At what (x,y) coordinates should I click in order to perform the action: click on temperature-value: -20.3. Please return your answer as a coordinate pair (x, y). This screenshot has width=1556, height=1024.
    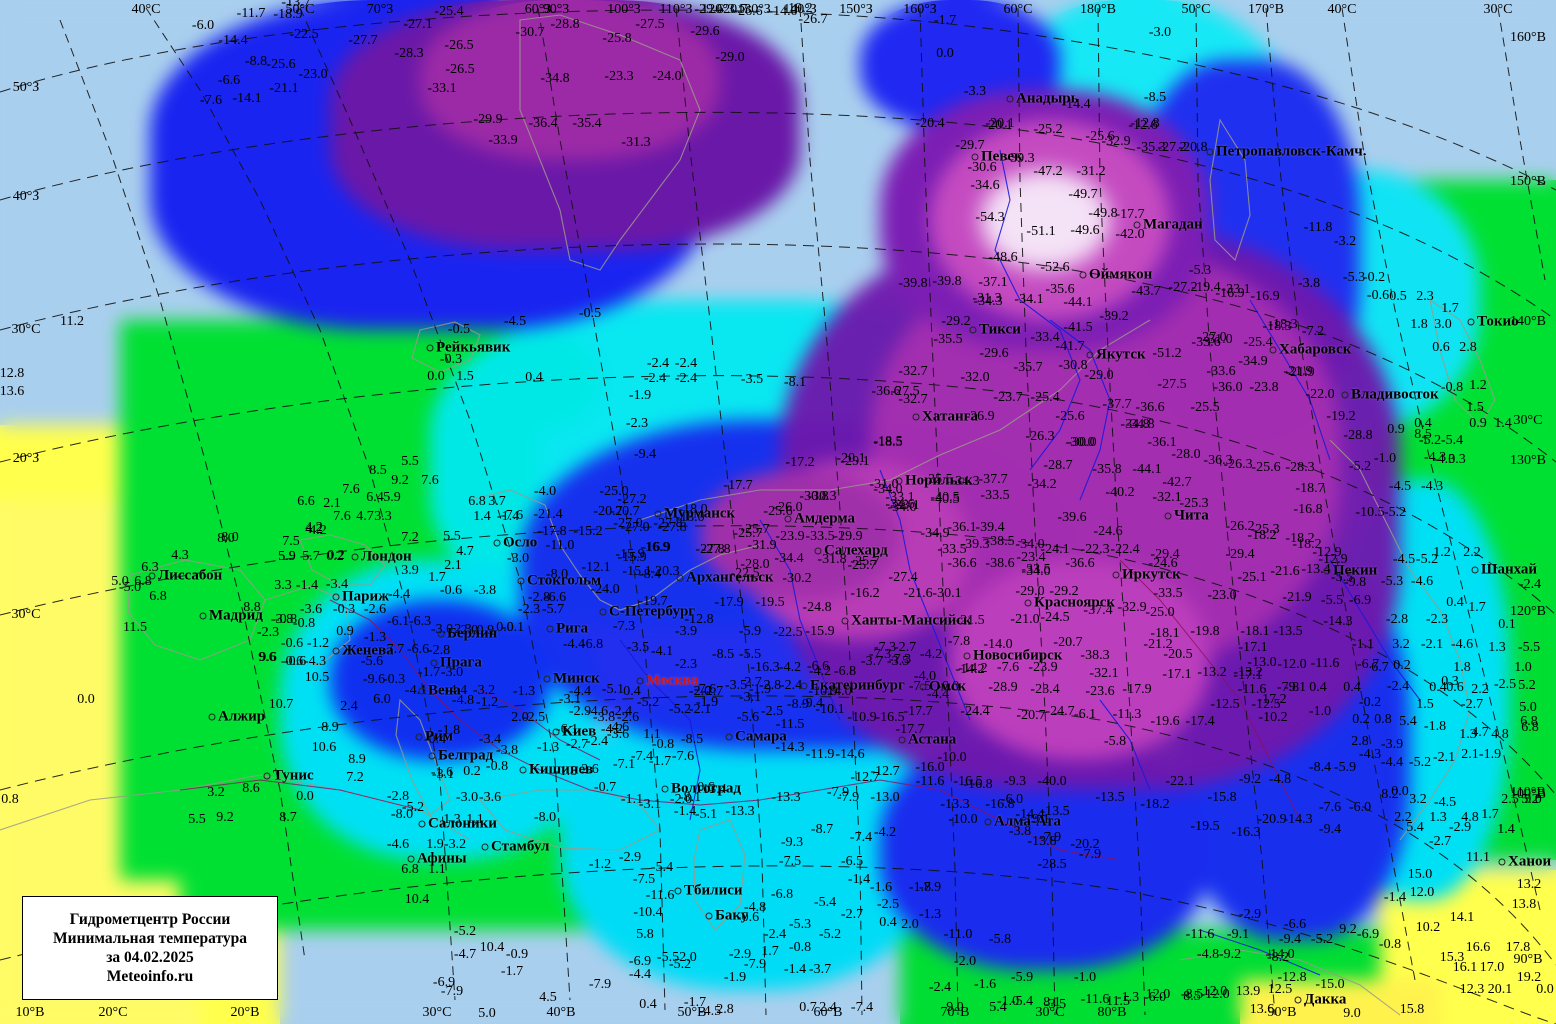
    Looking at the image, I should click on (665, 571).